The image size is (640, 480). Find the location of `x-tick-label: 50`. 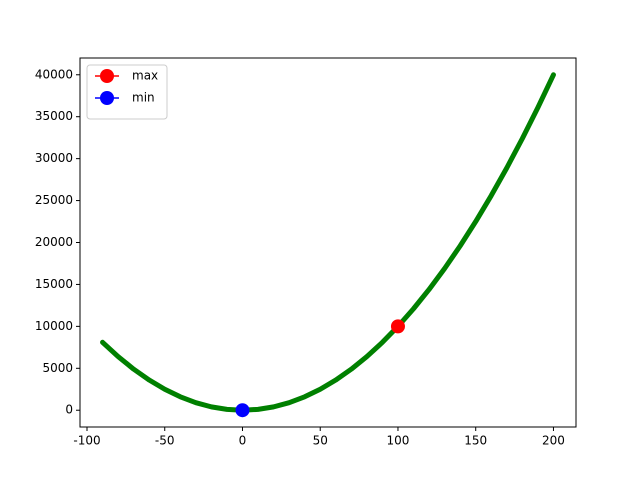

x-tick-label: 50 is located at coordinates (320, 441).